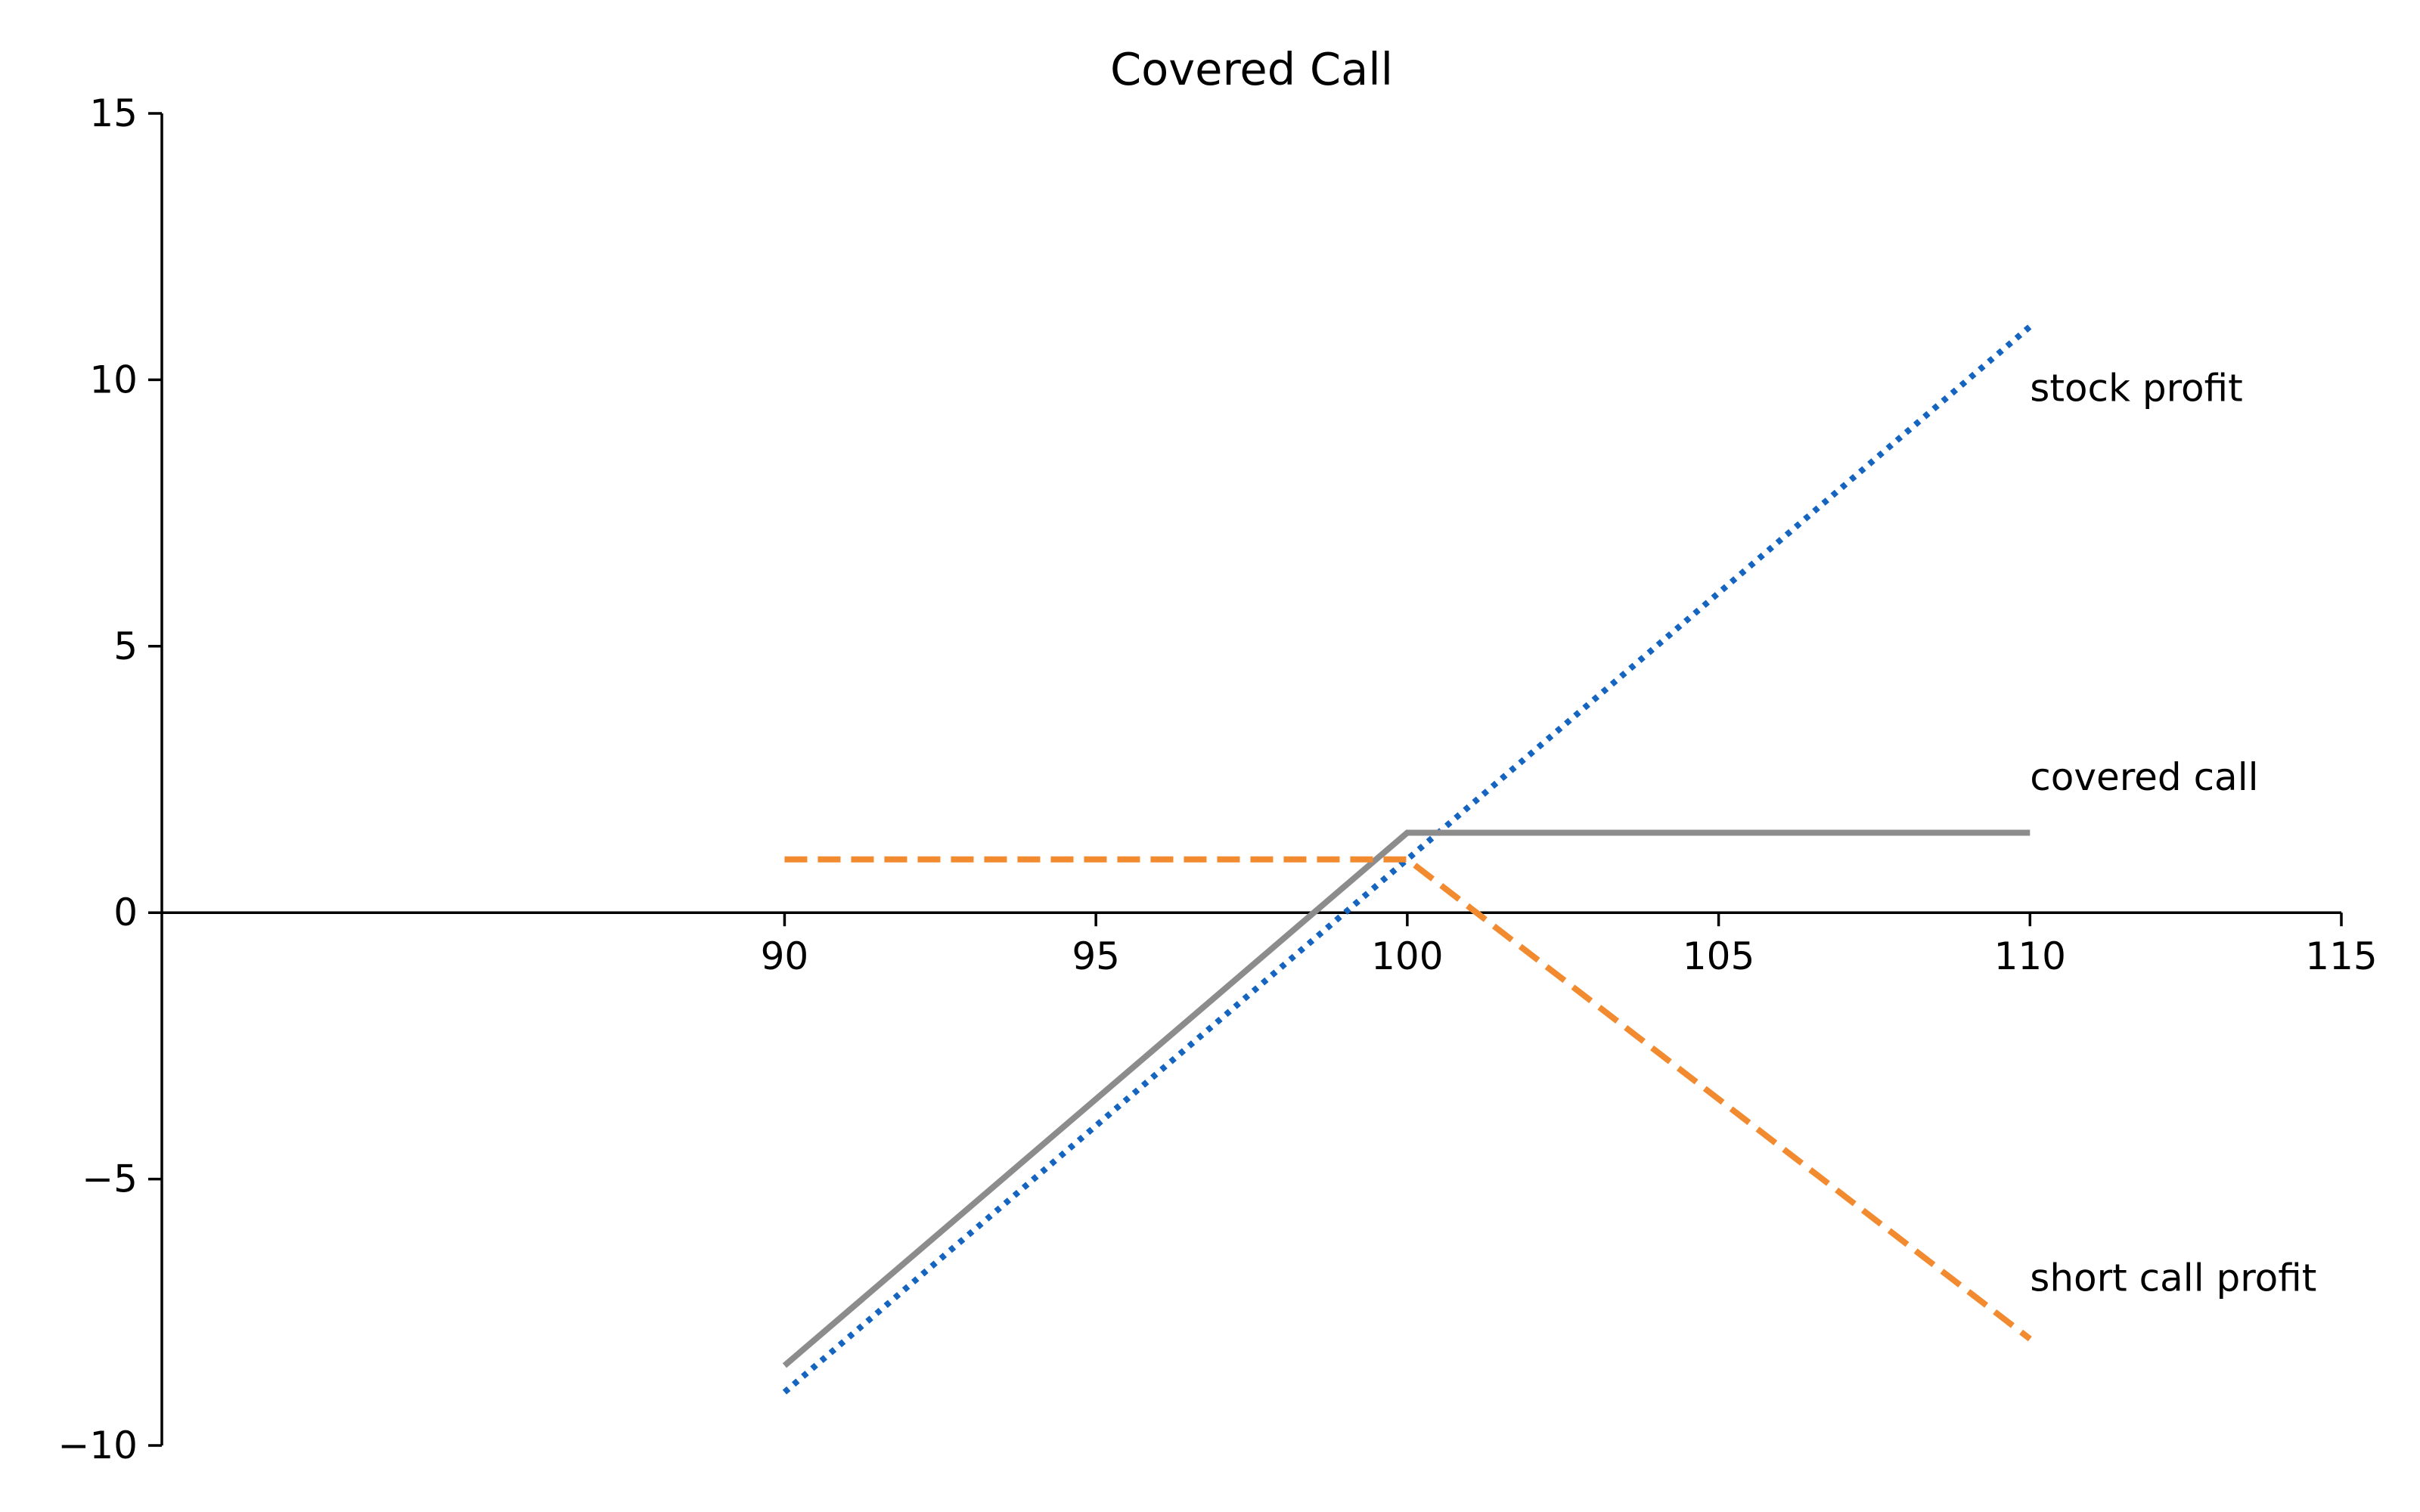 The image size is (2420, 1512). I want to click on y-tick-label: 15, so click(114, 113).